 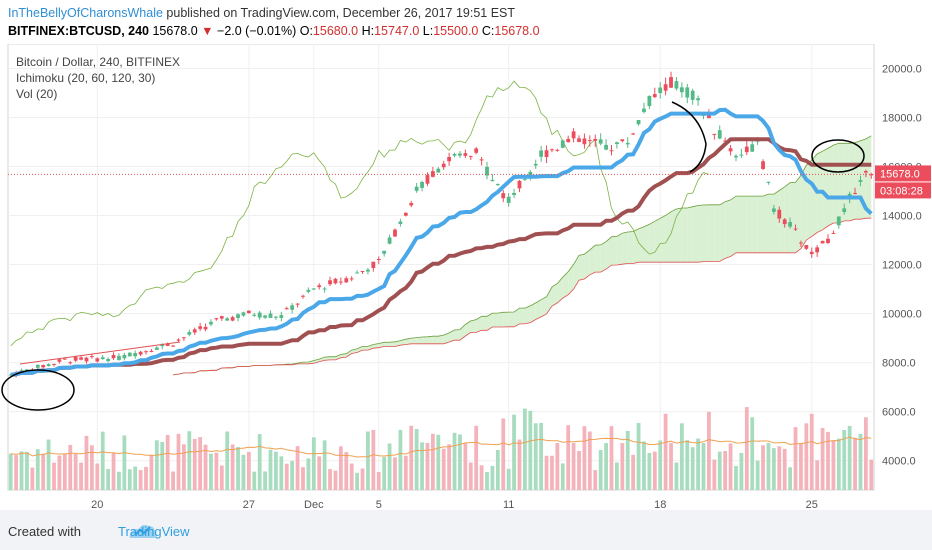 I want to click on y-tick-label: 10000.0, so click(x=902, y=315).